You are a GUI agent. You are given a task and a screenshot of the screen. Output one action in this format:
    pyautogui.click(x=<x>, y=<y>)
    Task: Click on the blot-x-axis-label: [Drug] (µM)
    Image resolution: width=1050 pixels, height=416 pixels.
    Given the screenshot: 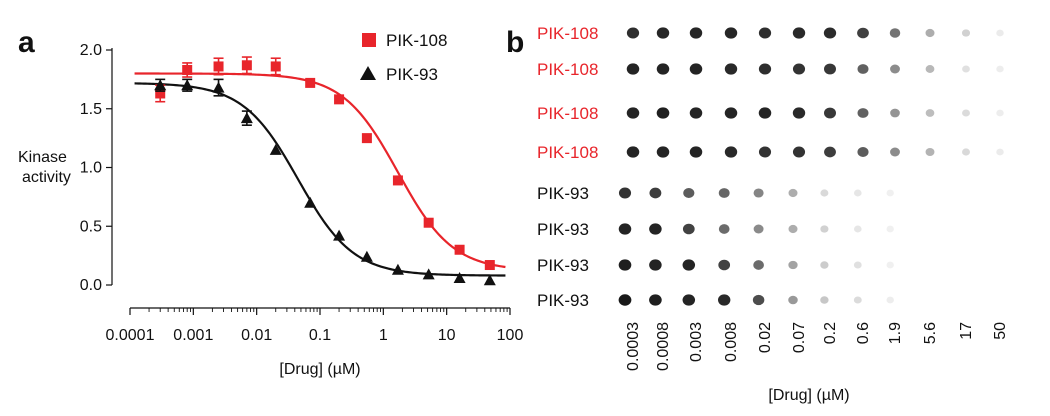 What is the action you would take?
    pyautogui.click(x=808, y=395)
    